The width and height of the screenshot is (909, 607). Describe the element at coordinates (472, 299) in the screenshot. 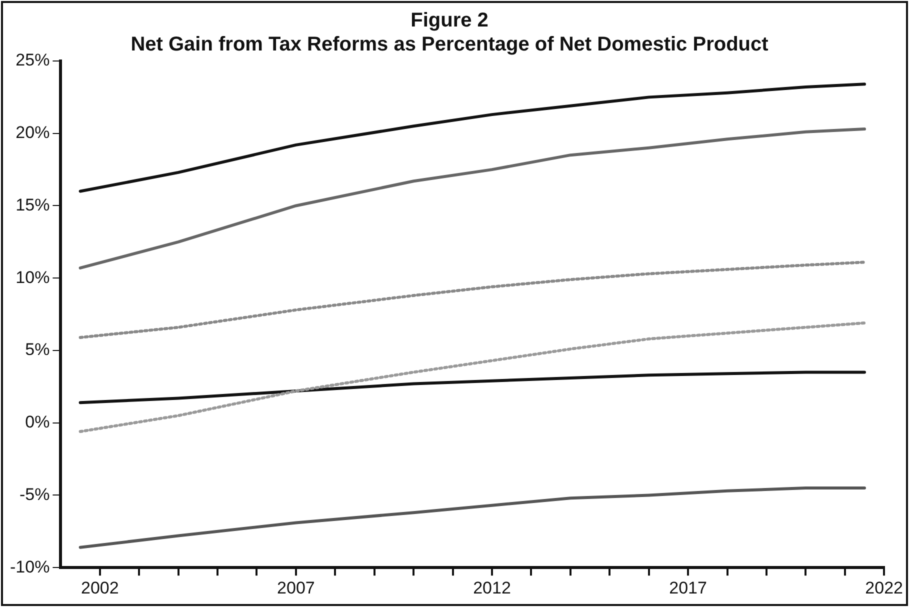

I see `line-series` at that location.